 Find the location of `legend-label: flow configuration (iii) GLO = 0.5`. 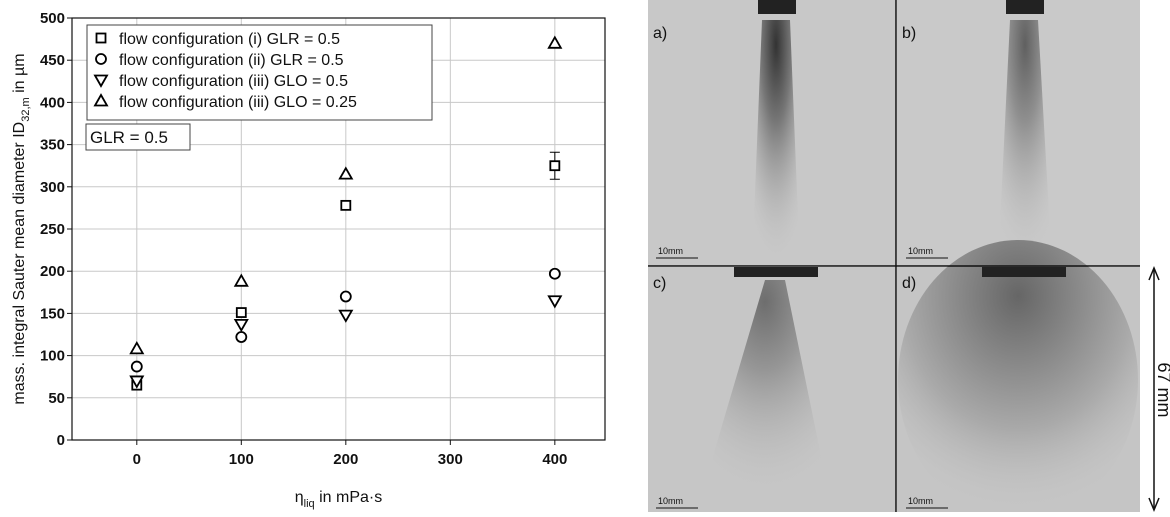

legend-label: flow configuration (iii) GLO = 0.5 is located at coordinates (233, 81).